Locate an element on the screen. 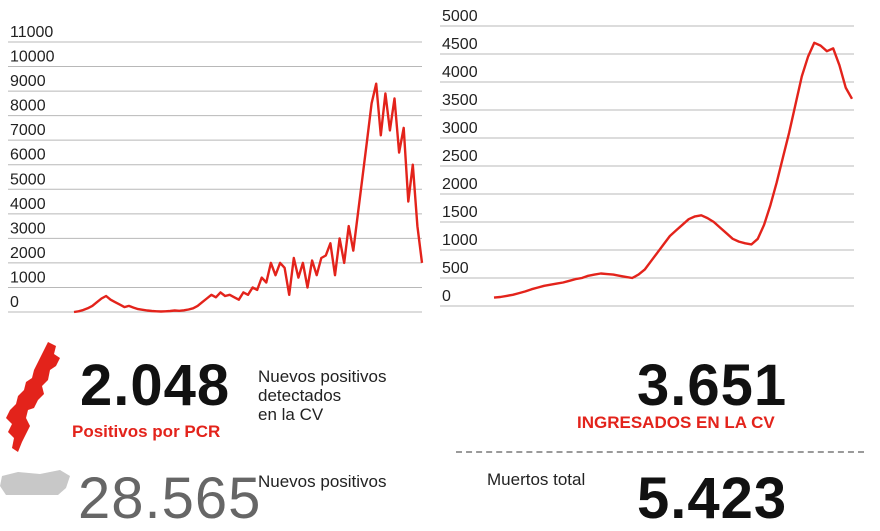  positives-y-tick-label: 0 is located at coordinates (14, 302).